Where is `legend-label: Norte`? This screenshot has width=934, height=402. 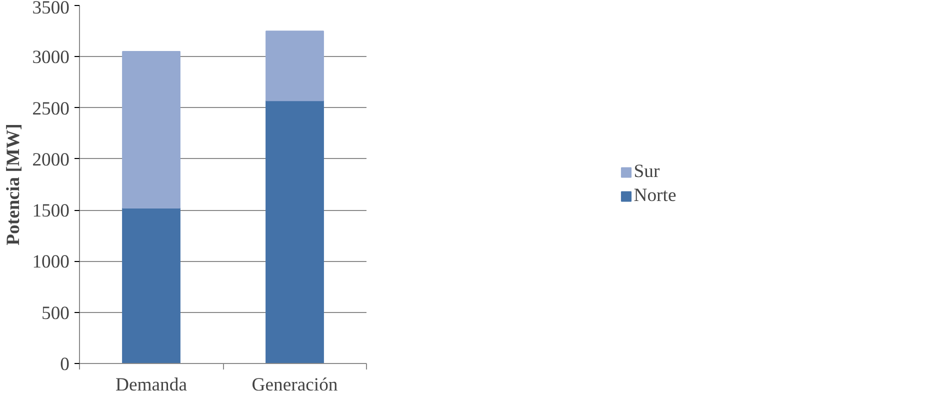 legend-label: Norte is located at coordinates (655, 196).